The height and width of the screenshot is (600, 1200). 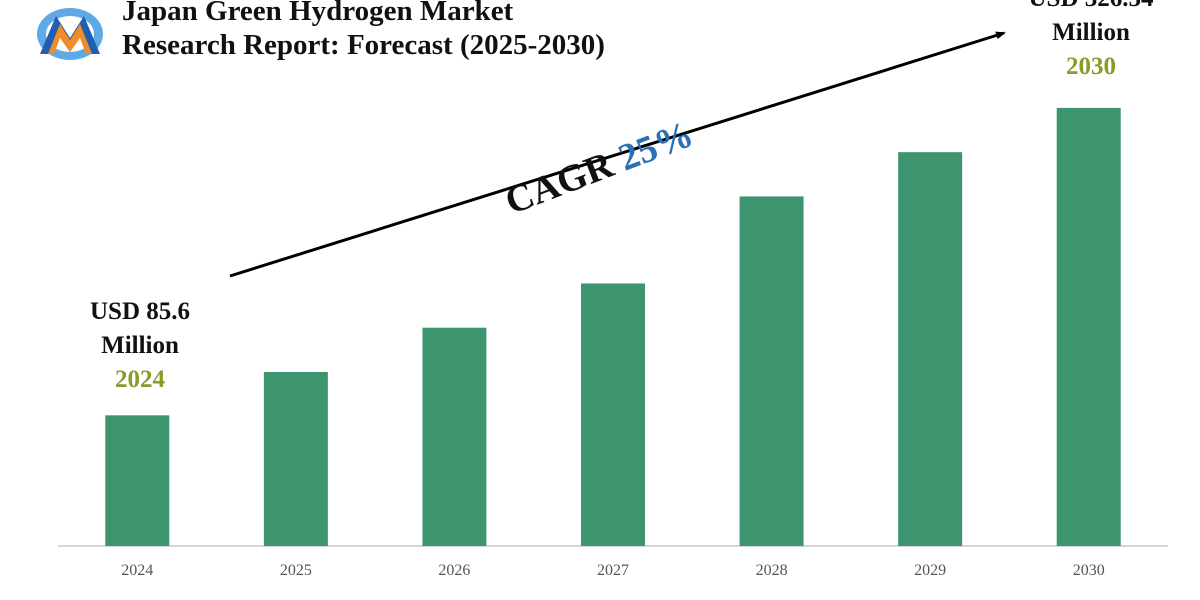 What do you see at coordinates (137, 570) in the screenshot?
I see `x-tick-label-2024: 2024` at bounding box center [137, 570].